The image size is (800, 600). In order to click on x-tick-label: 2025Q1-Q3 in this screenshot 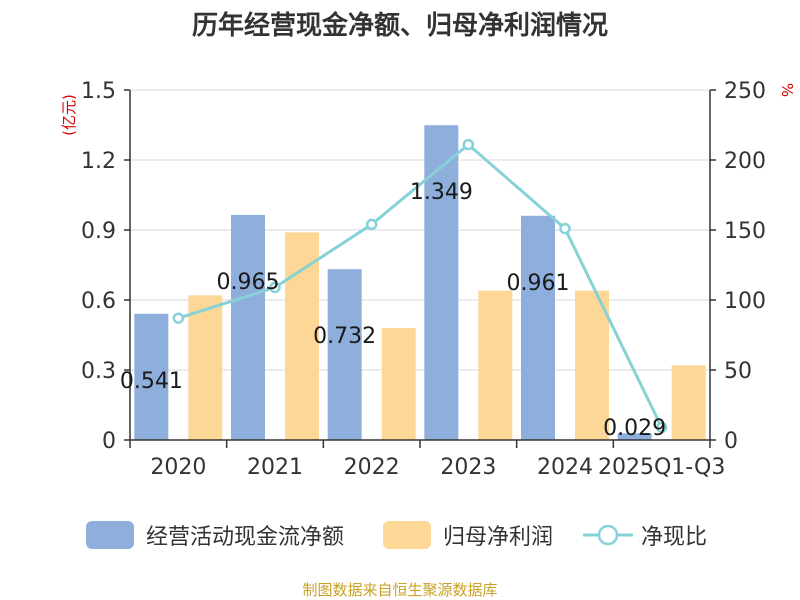, I will do `click(661, 467)`.